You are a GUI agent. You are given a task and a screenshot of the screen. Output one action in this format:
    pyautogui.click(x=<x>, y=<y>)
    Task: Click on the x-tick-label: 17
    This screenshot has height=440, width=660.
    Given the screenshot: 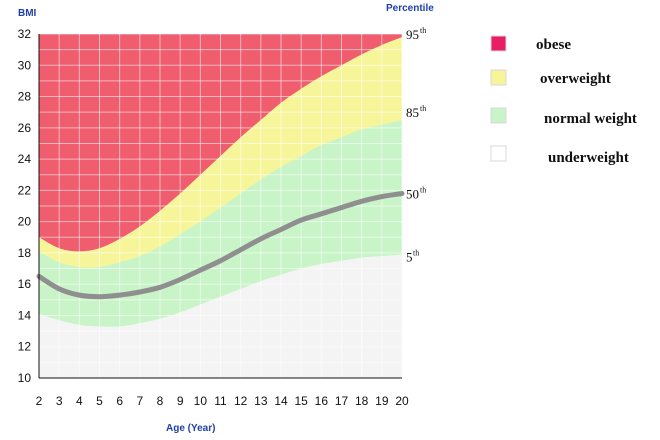 What is the action you would take?
    pyautogui.click(x=342, y=401)
    